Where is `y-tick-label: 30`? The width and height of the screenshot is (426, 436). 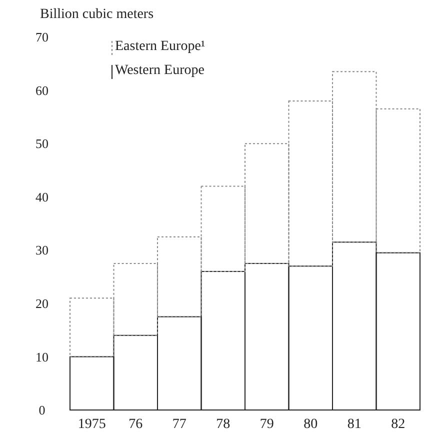
y-tick-label: 30 is located at coordinates (42, 250).